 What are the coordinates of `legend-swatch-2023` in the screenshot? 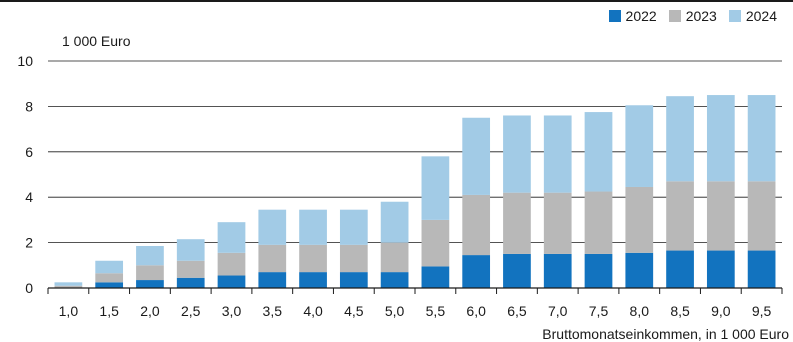 It's located at (674, 16).